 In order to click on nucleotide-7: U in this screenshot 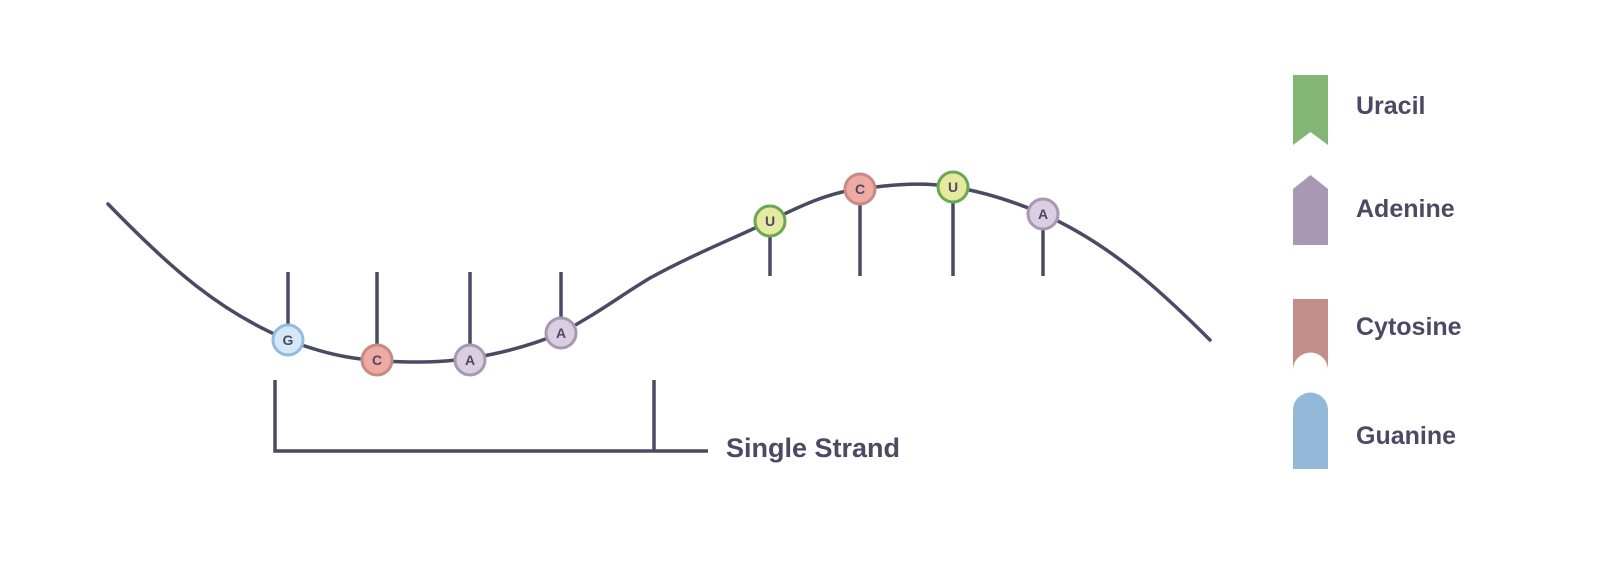, I will do `click(953, 187)`.